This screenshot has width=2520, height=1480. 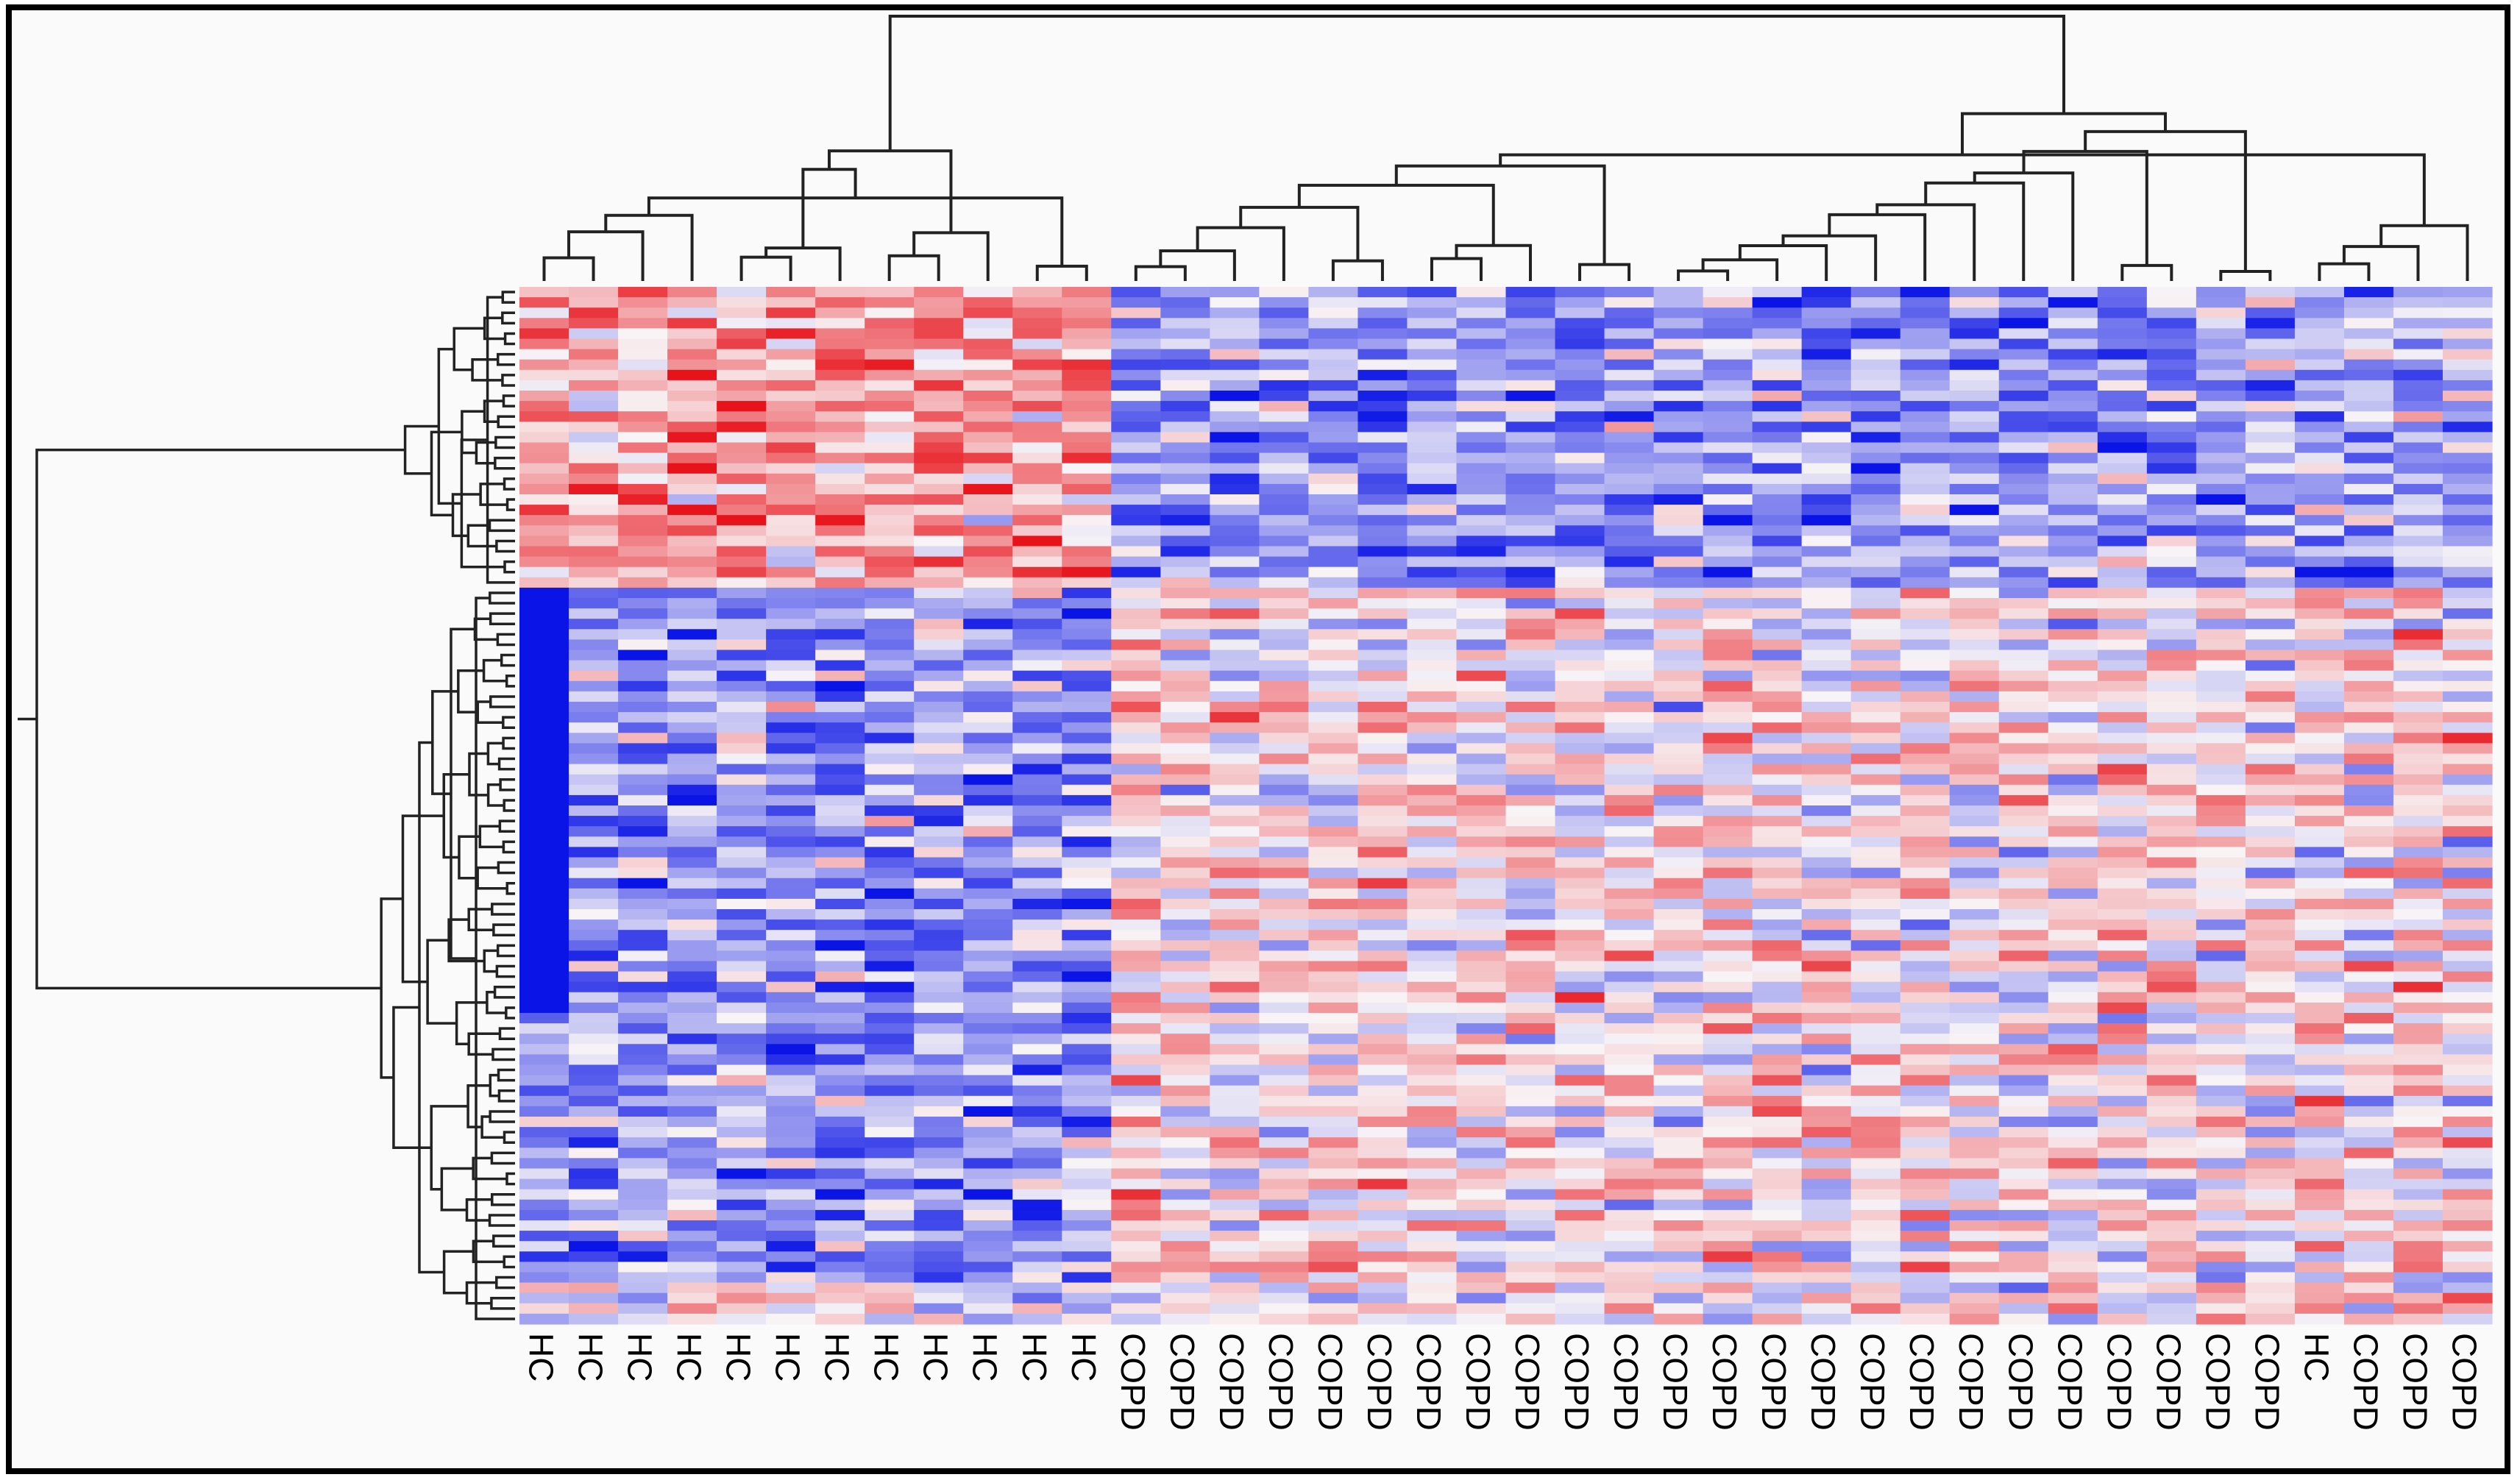 What do you see at coordinates (739, 1357) in the screenshot?
I see `column-label: HC` at bounding box center [739, 1357].